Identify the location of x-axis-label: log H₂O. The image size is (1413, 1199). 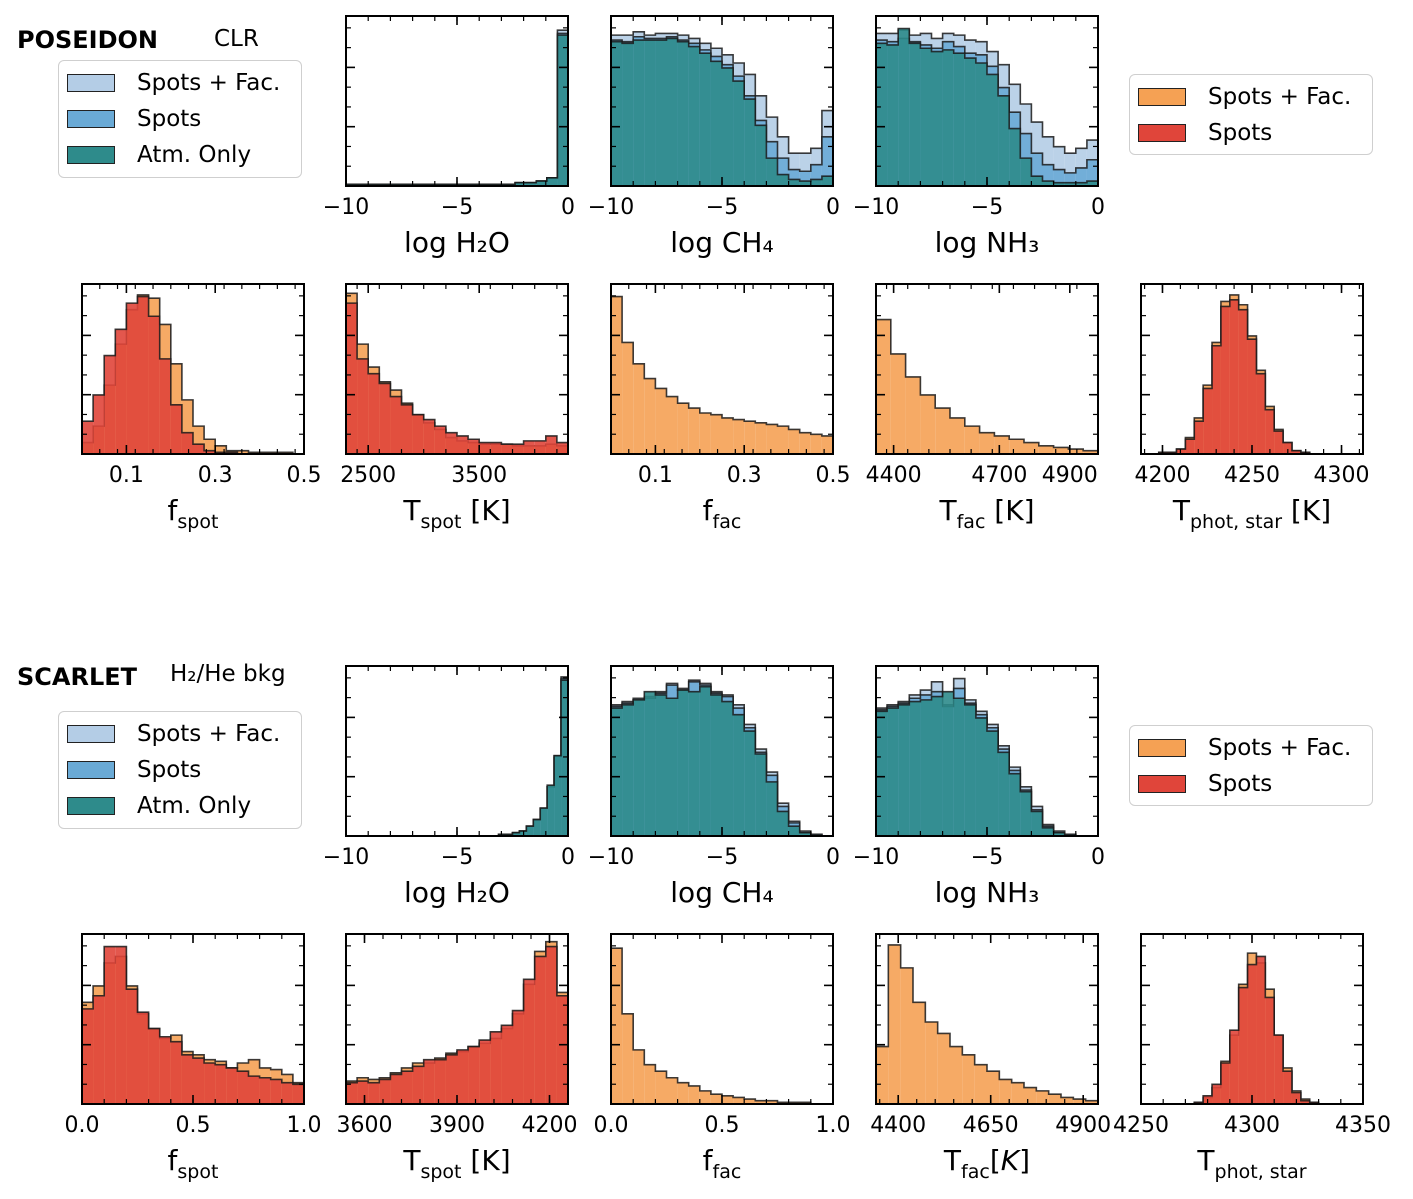
(457, 242).